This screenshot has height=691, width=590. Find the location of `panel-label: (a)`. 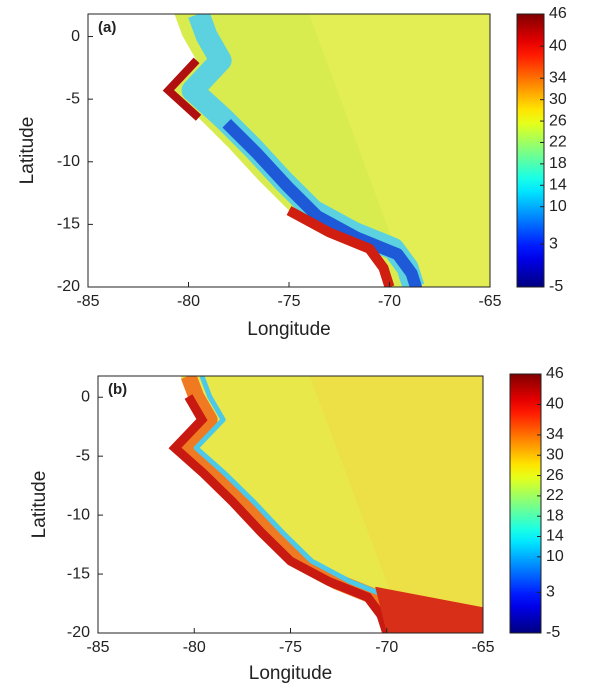

panel-label: (a) is located at coordinates (107, 27).